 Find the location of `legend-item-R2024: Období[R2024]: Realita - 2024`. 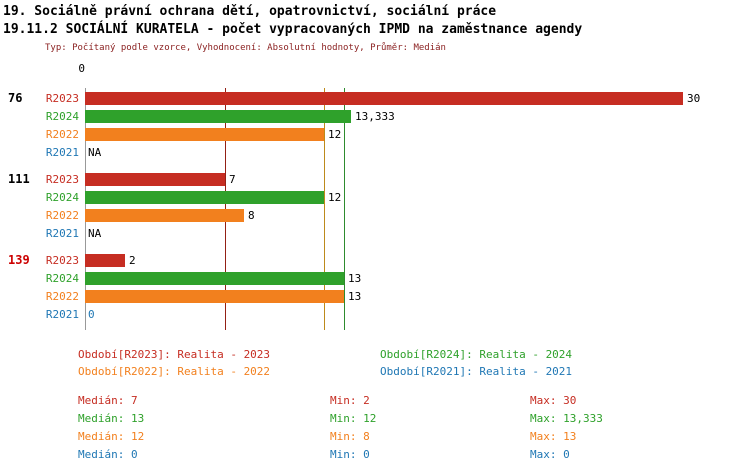

legend-item-R2024: Období[R2024]: Realita - 2024 is located at coordinates (476, 354).